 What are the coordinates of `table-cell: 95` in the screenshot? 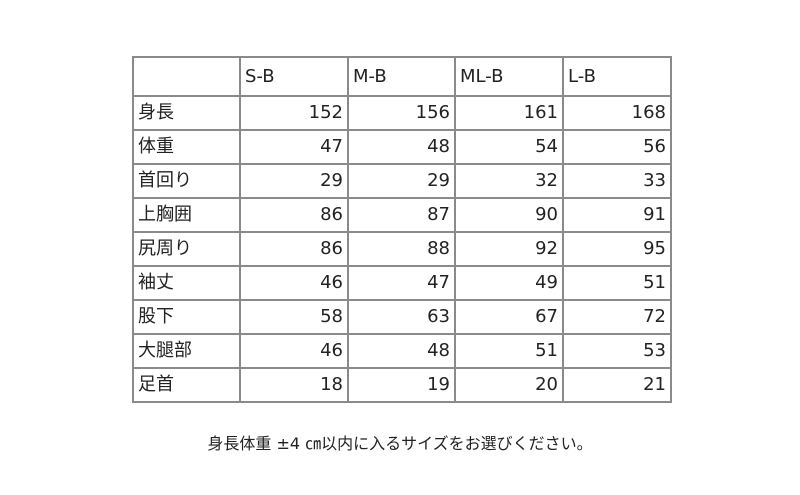 It's located at (617, 249).